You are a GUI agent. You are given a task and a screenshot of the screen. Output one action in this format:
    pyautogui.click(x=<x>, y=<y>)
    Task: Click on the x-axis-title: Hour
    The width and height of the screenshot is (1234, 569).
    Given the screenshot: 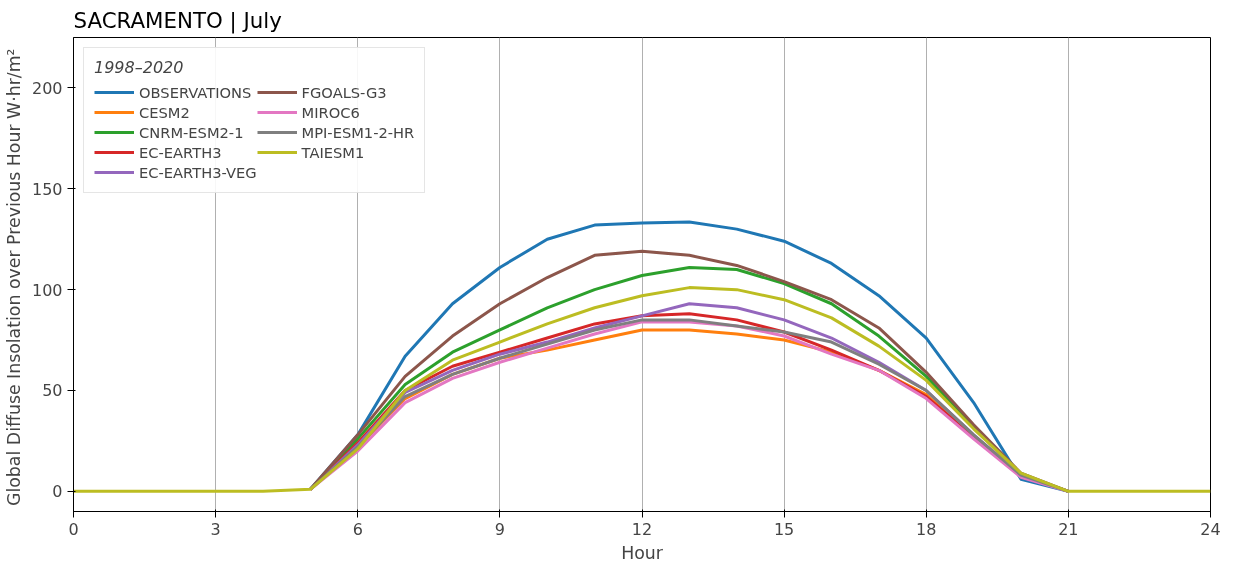 What is the action you would take?
    pyautogui.click(x=642, y=552)
    